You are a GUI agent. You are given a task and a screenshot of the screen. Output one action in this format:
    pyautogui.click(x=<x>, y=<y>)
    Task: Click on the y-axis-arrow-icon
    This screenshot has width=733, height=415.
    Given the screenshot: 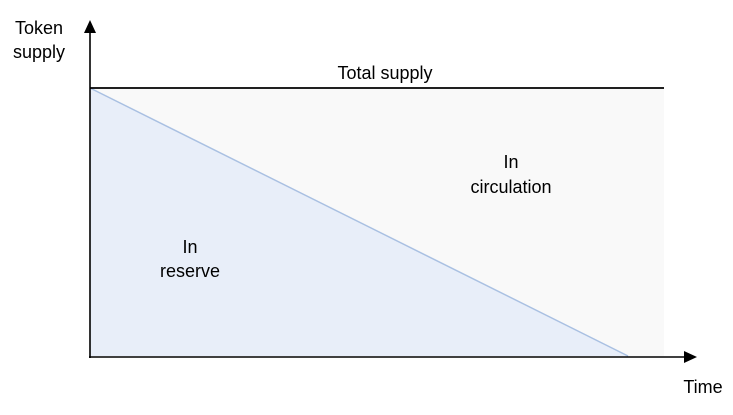 What is the action you would take?
    pyautogui.click(x=90, y=26)
    